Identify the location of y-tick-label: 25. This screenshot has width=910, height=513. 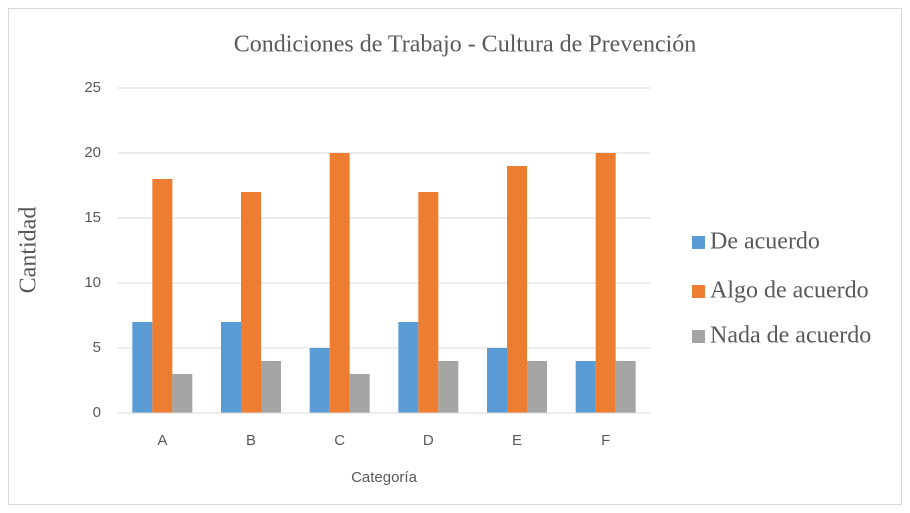
(92, 87).